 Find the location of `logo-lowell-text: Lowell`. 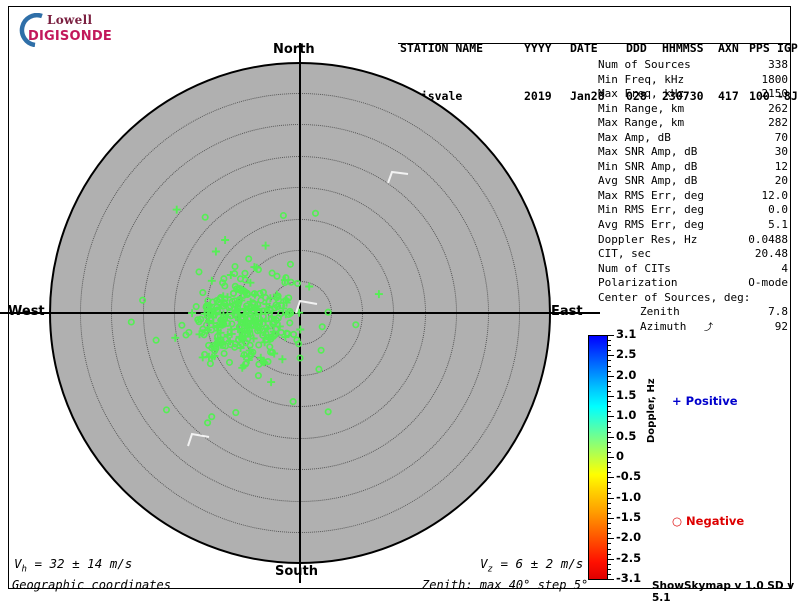

logo-lowell-text: Lowell is located at coordinates (70, 20).